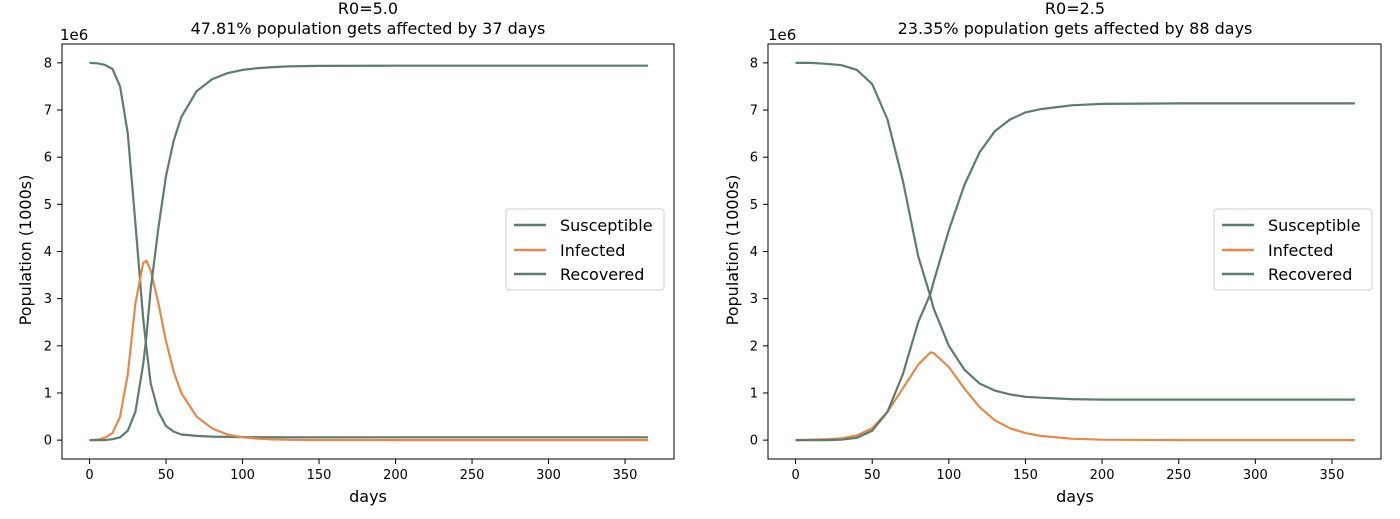 This screenshot has width=1400, height=519. What do you see at coordinates (368, 9) in the screenshot?
I see `chart-title: R0=5.0` at bounding box center [368, 9].